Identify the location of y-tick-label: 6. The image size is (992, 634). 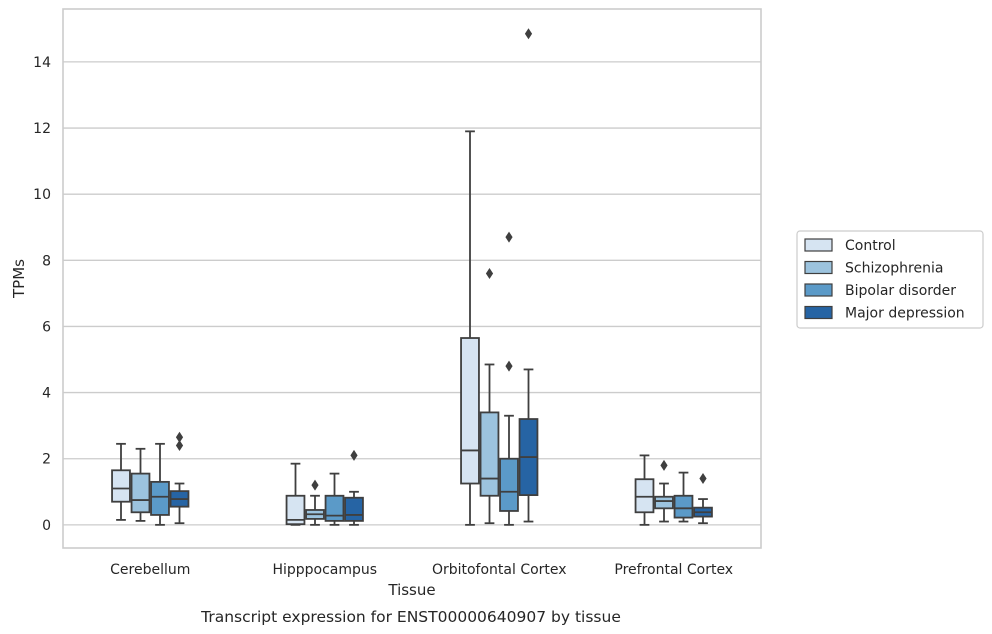
(46, 327).